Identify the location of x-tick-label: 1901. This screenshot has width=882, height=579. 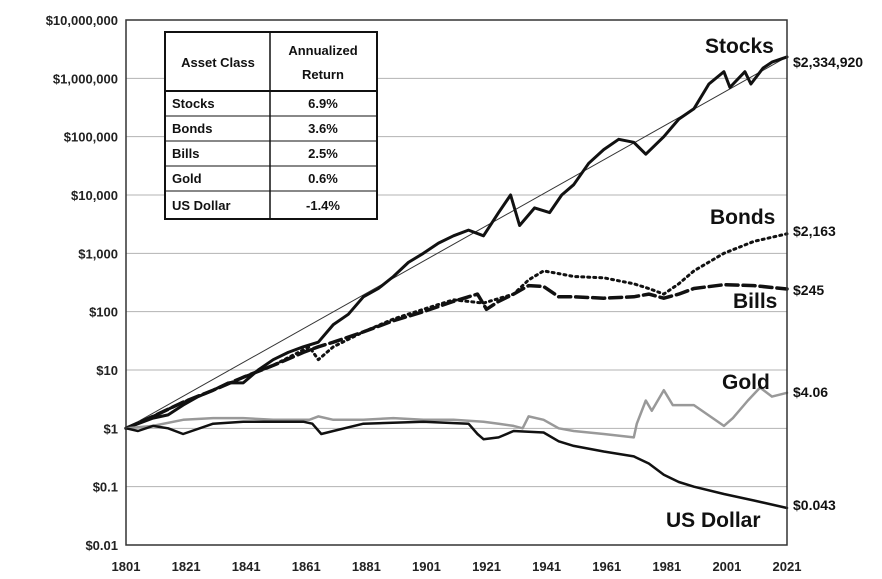
(426, 566).